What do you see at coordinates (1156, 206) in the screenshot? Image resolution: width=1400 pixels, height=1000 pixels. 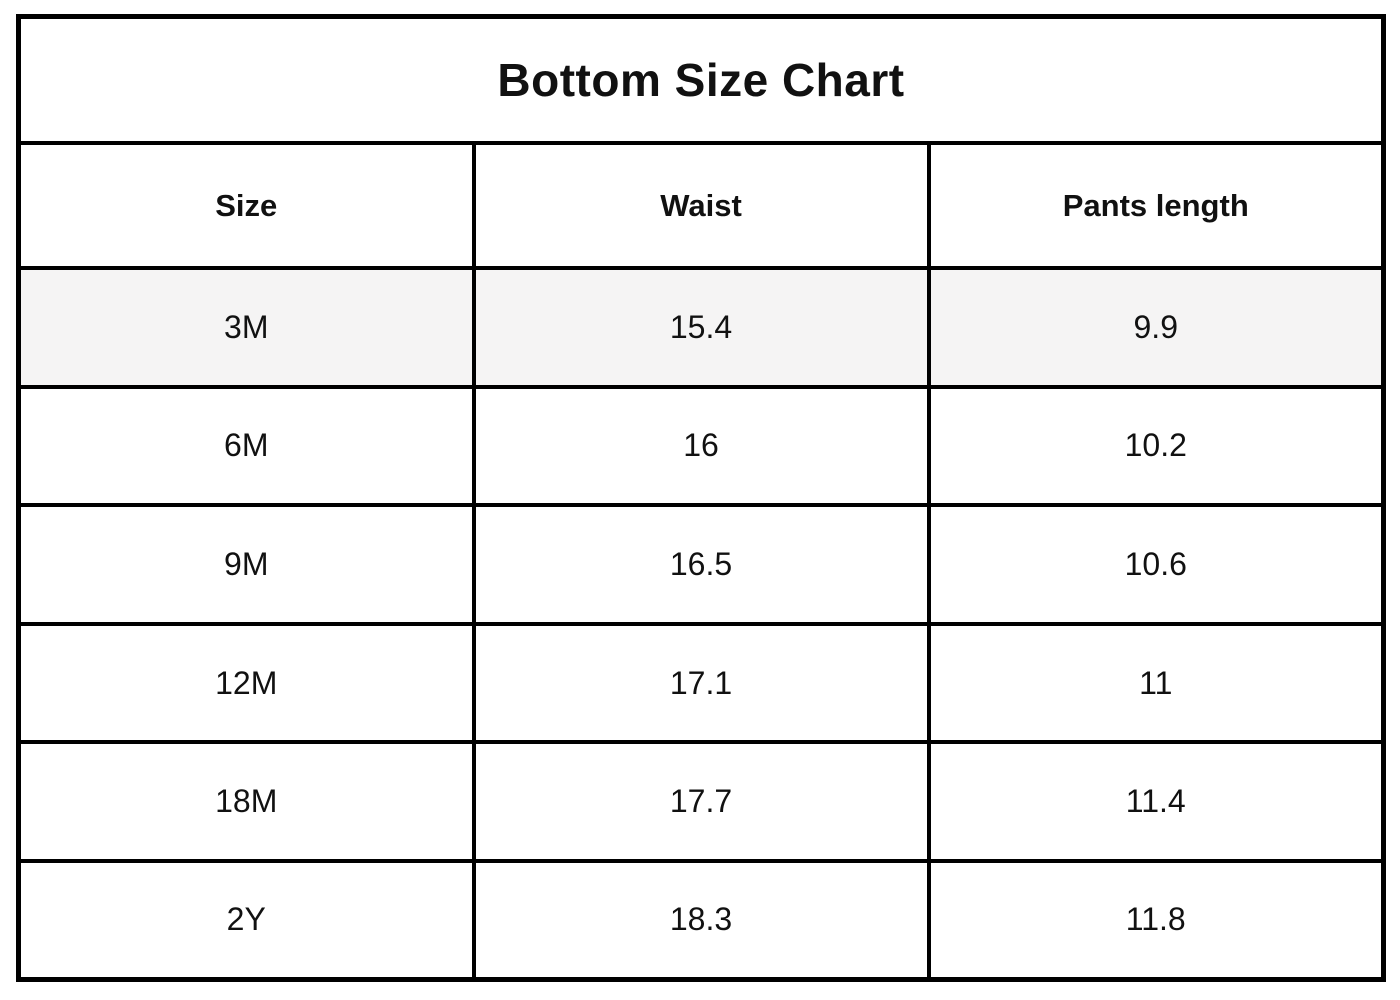 I see `column-header-pants-length: Pants length` at bounding box center [1156, 206].